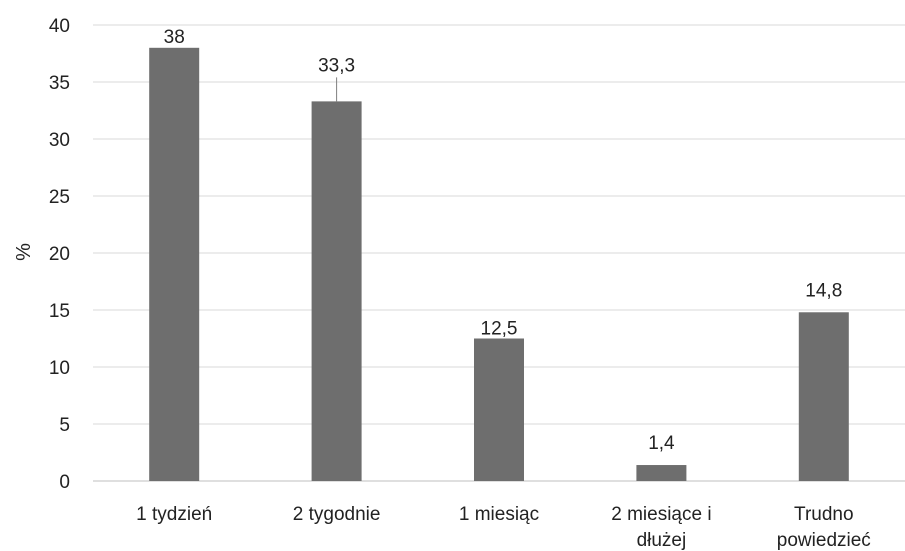  Describe the element at coordinates (24, 252) in the screenshot. I see `y-axis-title: %` at that location.